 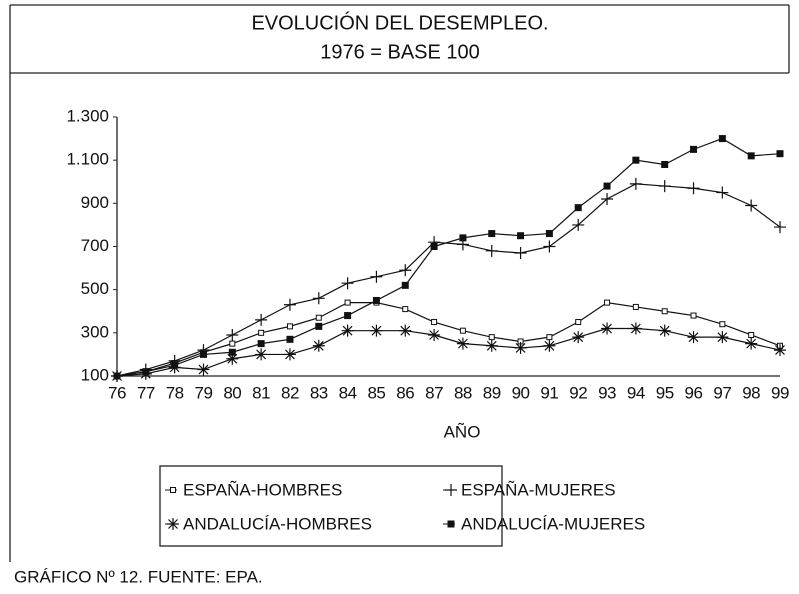 What do you see at coordinates (665, 392) in the screenshot?
I see `x-tick-label: 95` at bounding box center [665, 392].